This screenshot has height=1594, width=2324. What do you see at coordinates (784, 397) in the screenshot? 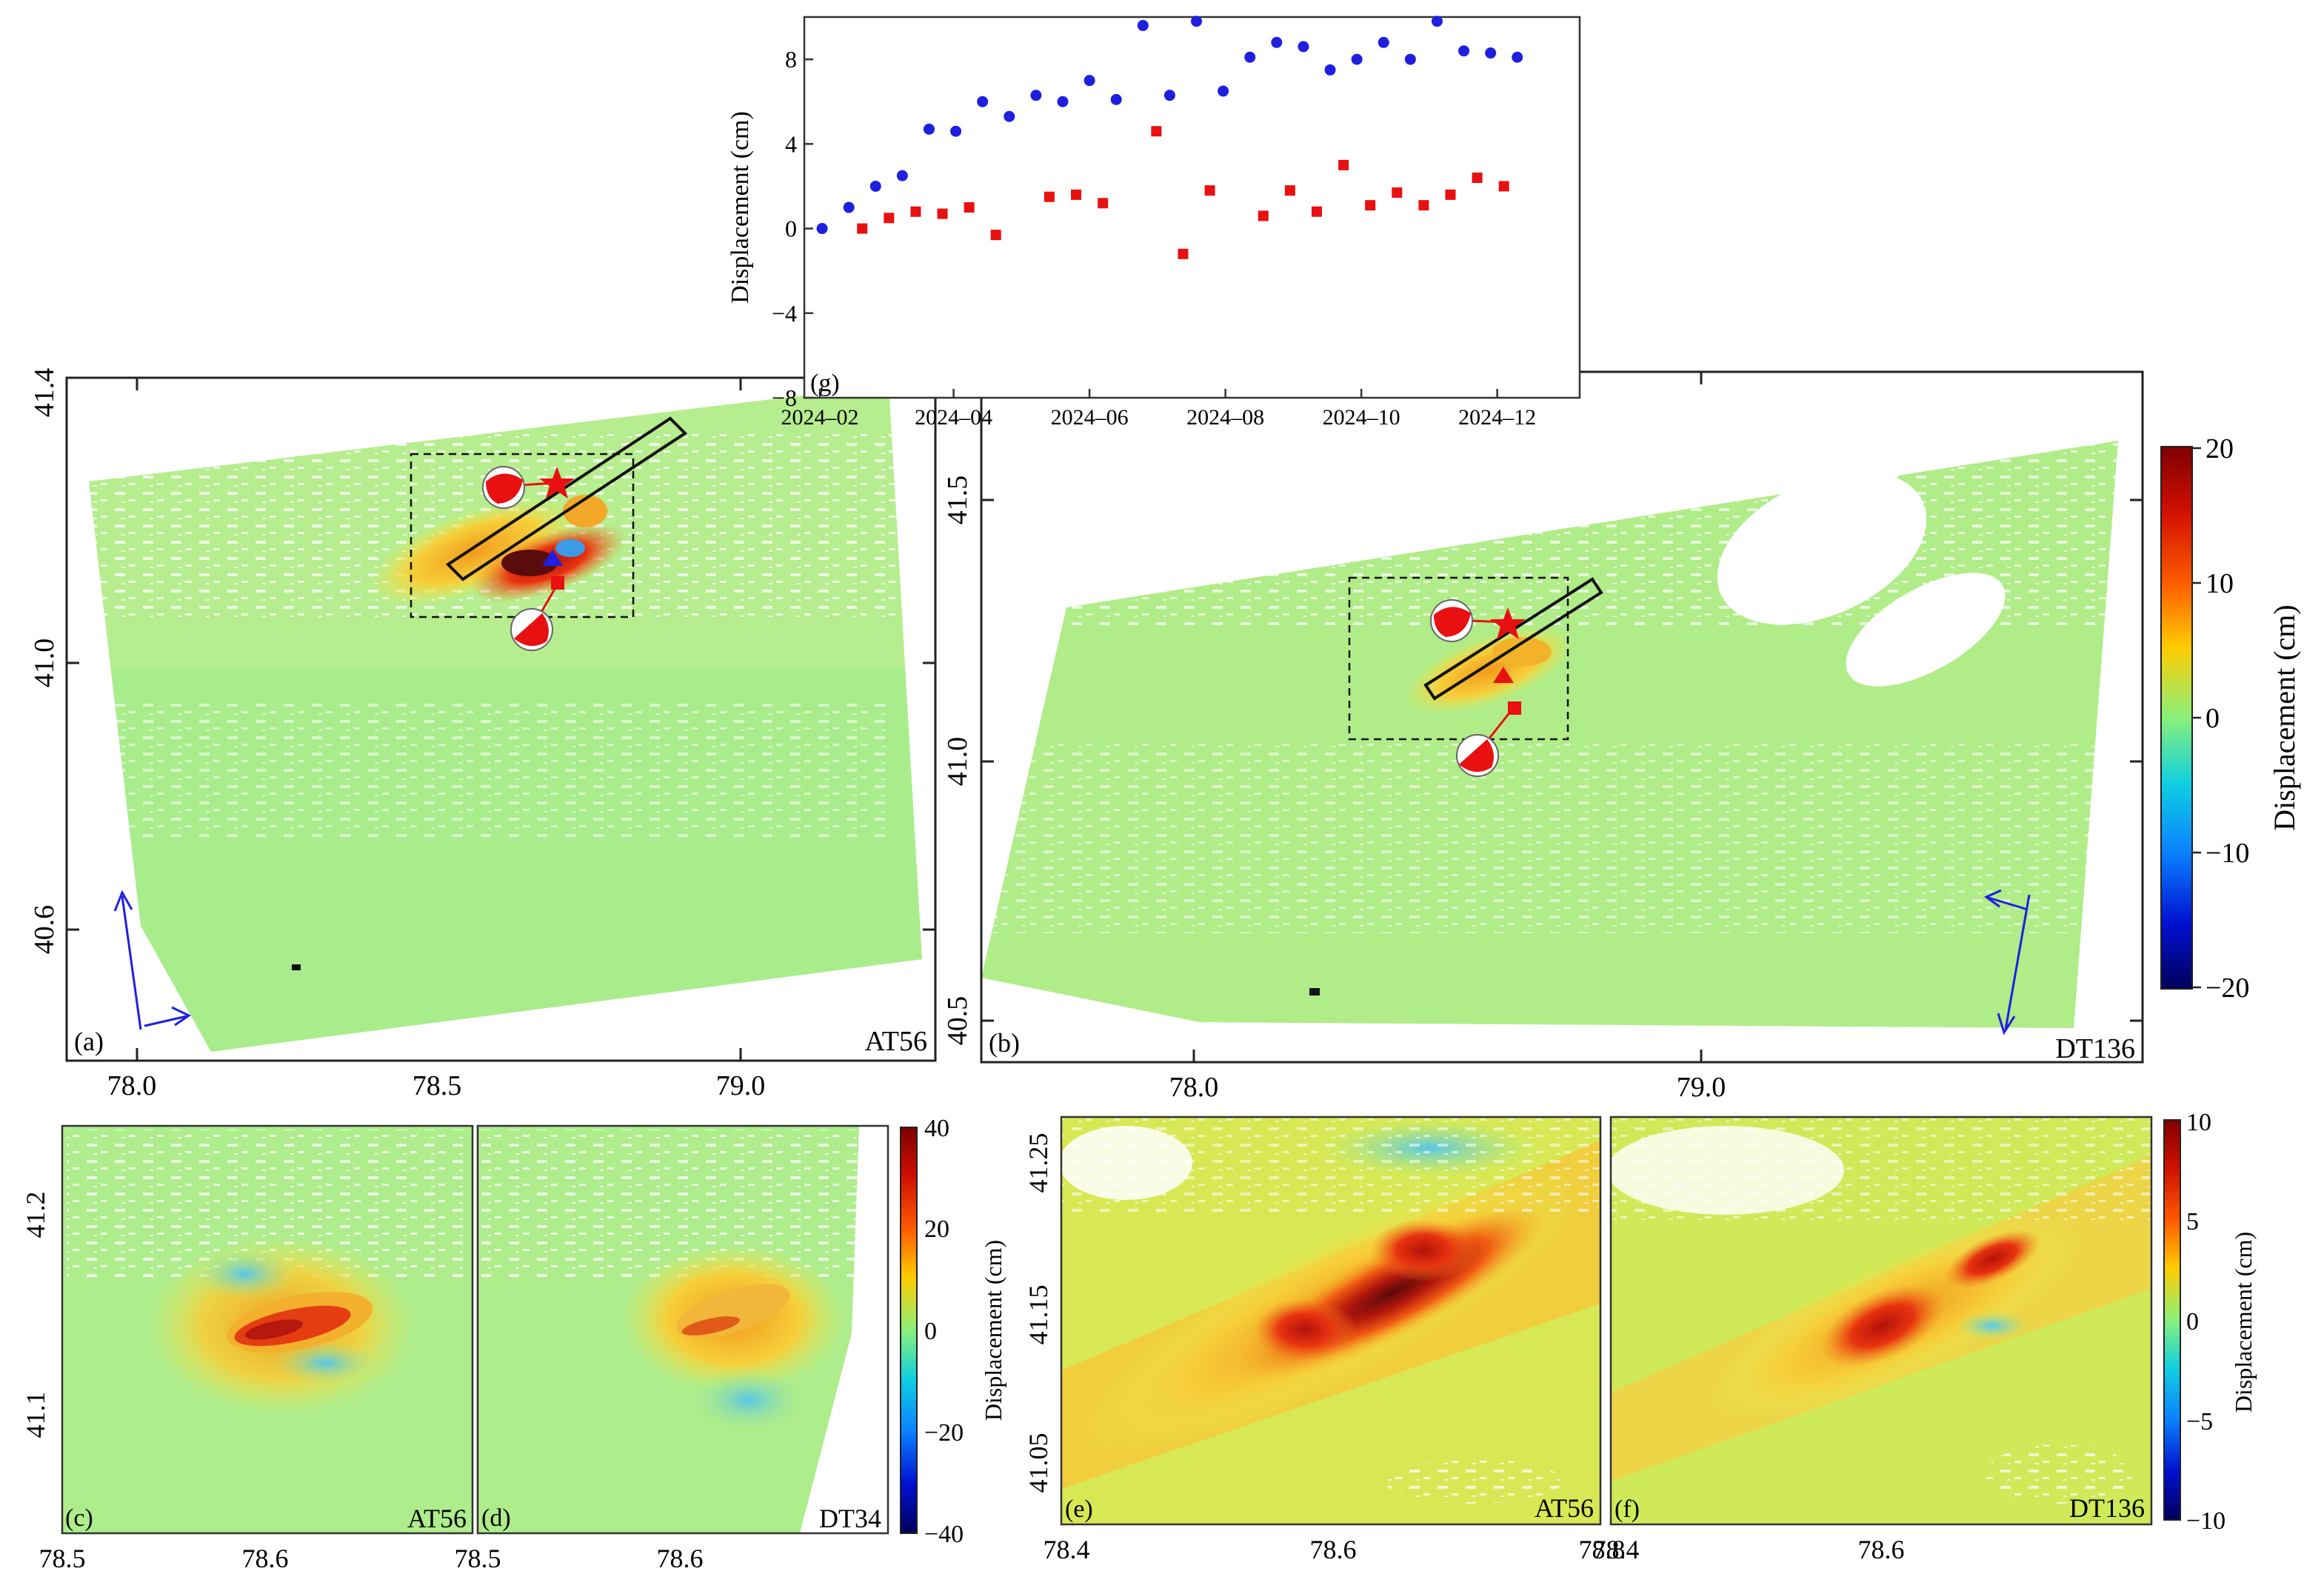
I see `panel-g-y-tick-label: −8` at bounding box center [784, 397].